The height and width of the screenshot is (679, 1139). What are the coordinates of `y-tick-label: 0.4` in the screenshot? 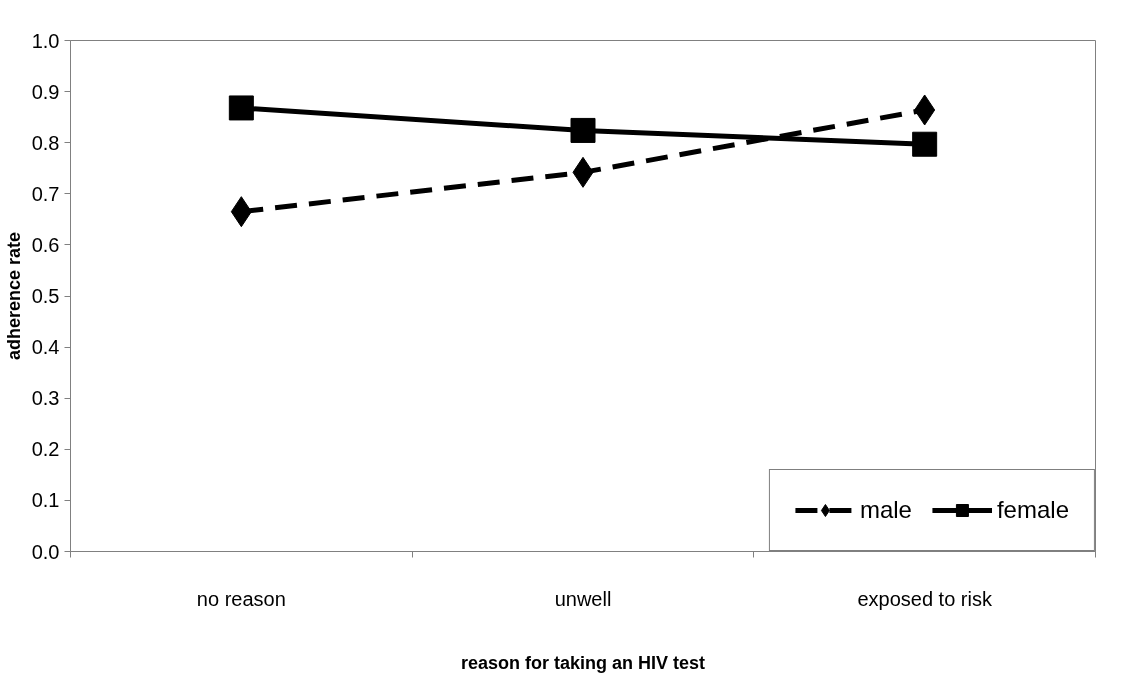 It's located at (45, 347).